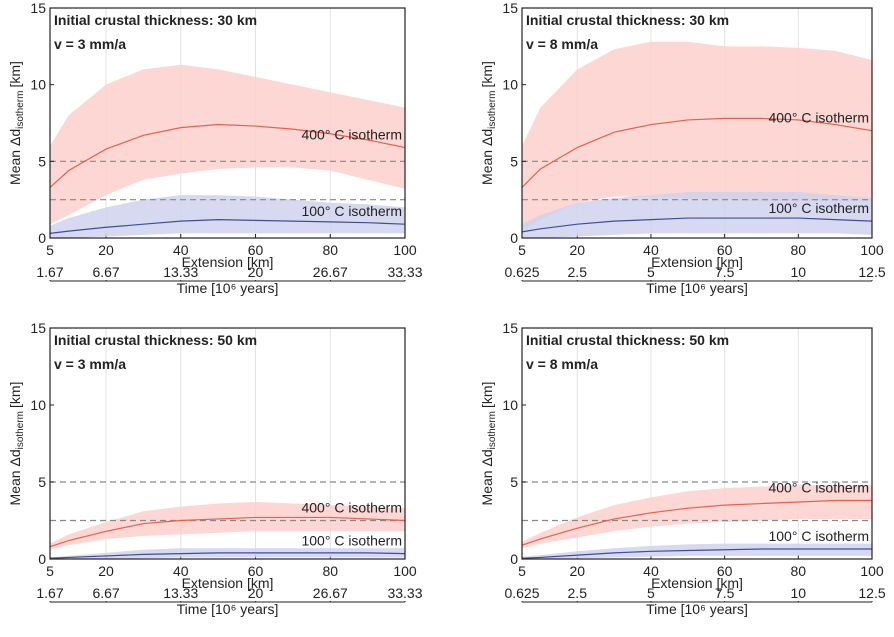 The width and height of the screenshot is (894, 637). I want to click on panel-title: Initial crustal thickness: 30 km, so click(155, 20).